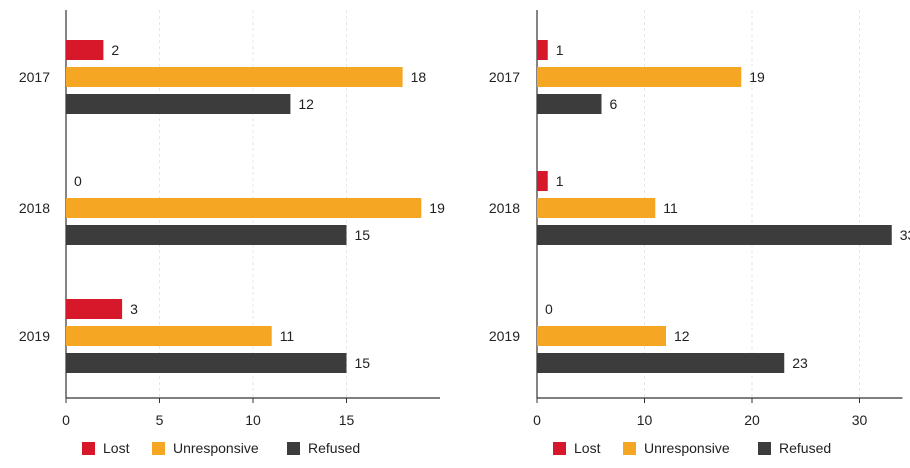 This screenshot has height=468, width=910. I want to click on data-label: 2, so click(115, 50).